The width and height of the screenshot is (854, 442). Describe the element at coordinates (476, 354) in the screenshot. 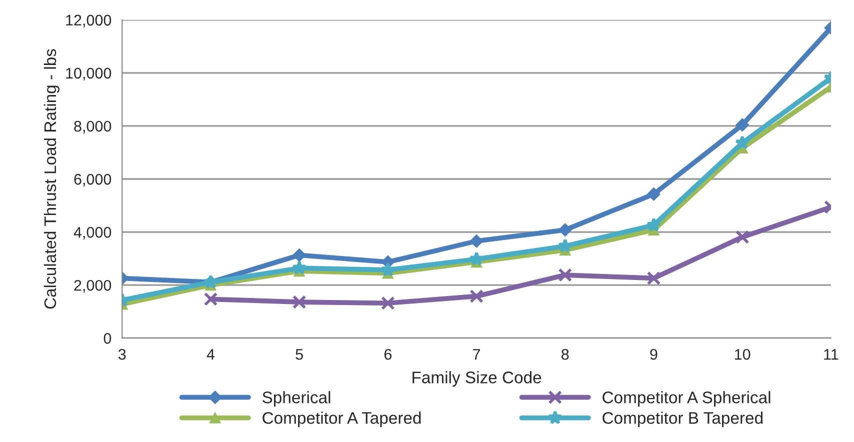

I see `x-tick-label: 7` at that location.